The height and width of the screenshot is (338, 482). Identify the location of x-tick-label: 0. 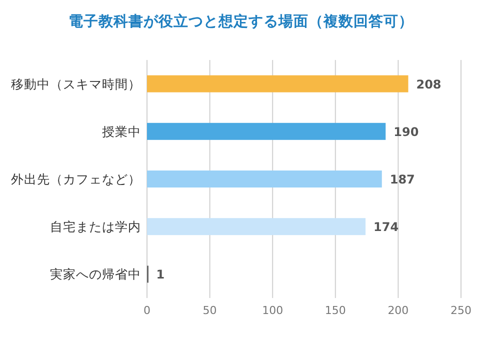
(147, 310).